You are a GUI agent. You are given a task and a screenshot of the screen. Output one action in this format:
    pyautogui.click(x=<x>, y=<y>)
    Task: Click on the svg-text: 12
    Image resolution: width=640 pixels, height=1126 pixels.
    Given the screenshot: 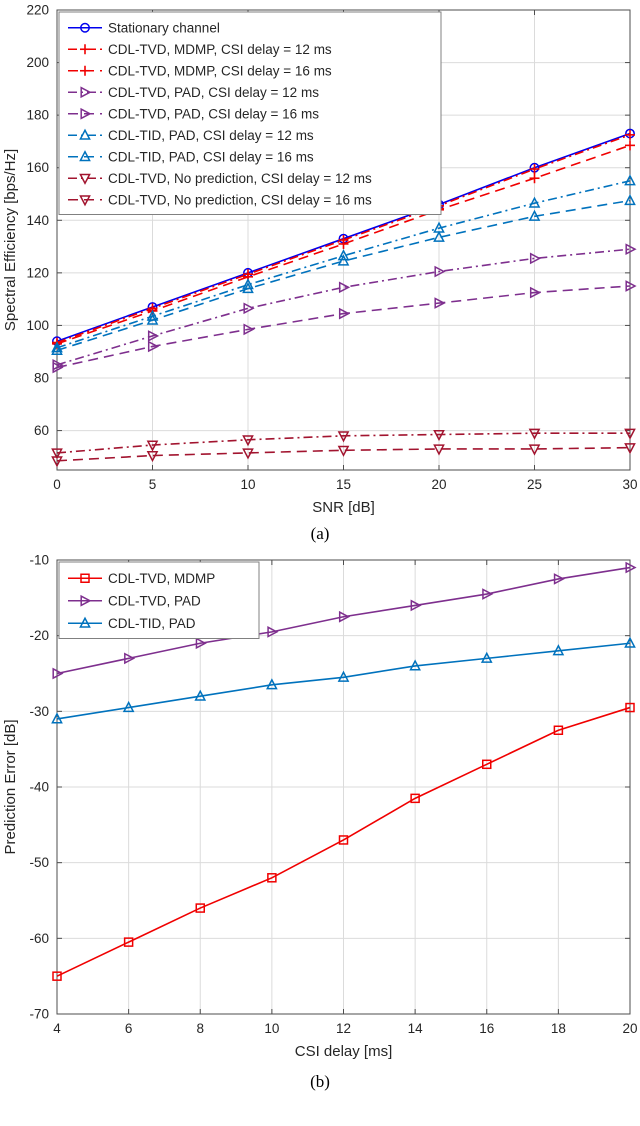 What is the action you would take?
    pyautogui.click(x=343, y=1028)
    